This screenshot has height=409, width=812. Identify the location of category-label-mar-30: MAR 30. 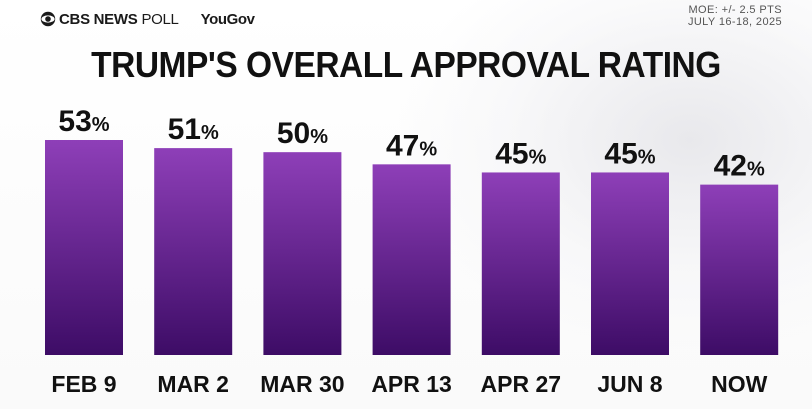
(302, 384).